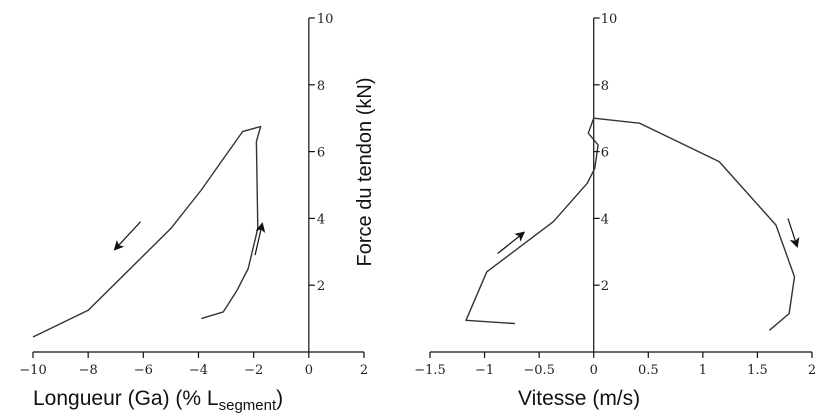  What do you see at coordinates (365, 172) in the screenshot?
I see `y-axis-label: Force du tendon (kN)` at bounding box center [365, 172].